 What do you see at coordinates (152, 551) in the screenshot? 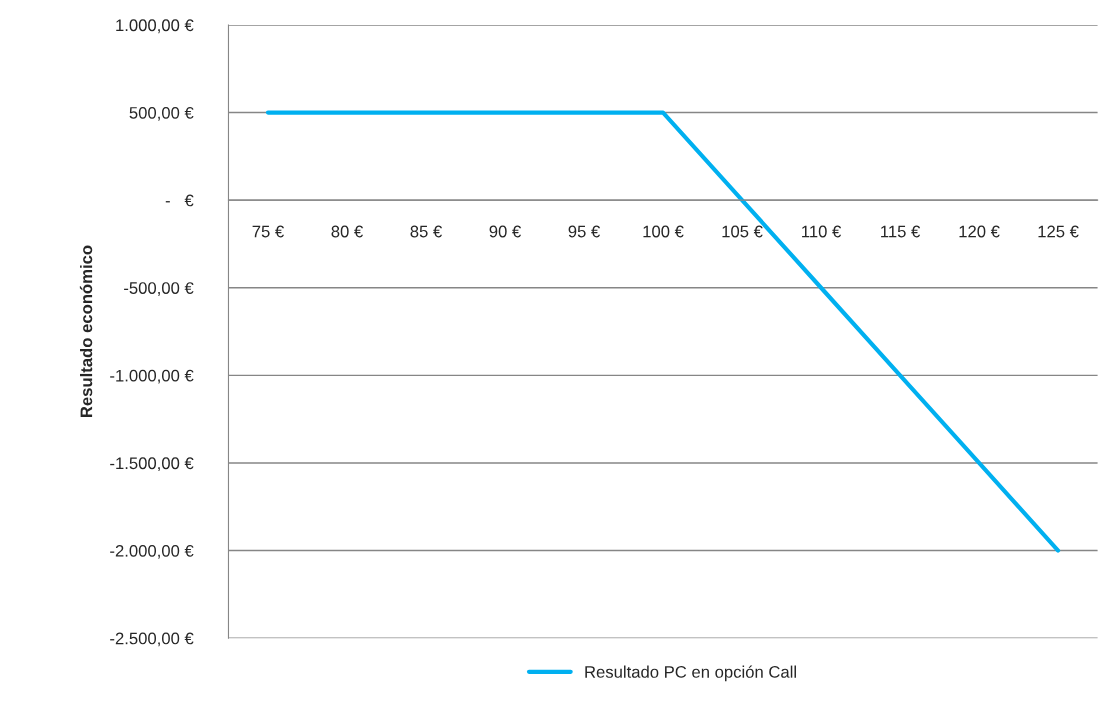
I see `y-tick-label: -2.000,00 €` at bounding box center [152, 551].